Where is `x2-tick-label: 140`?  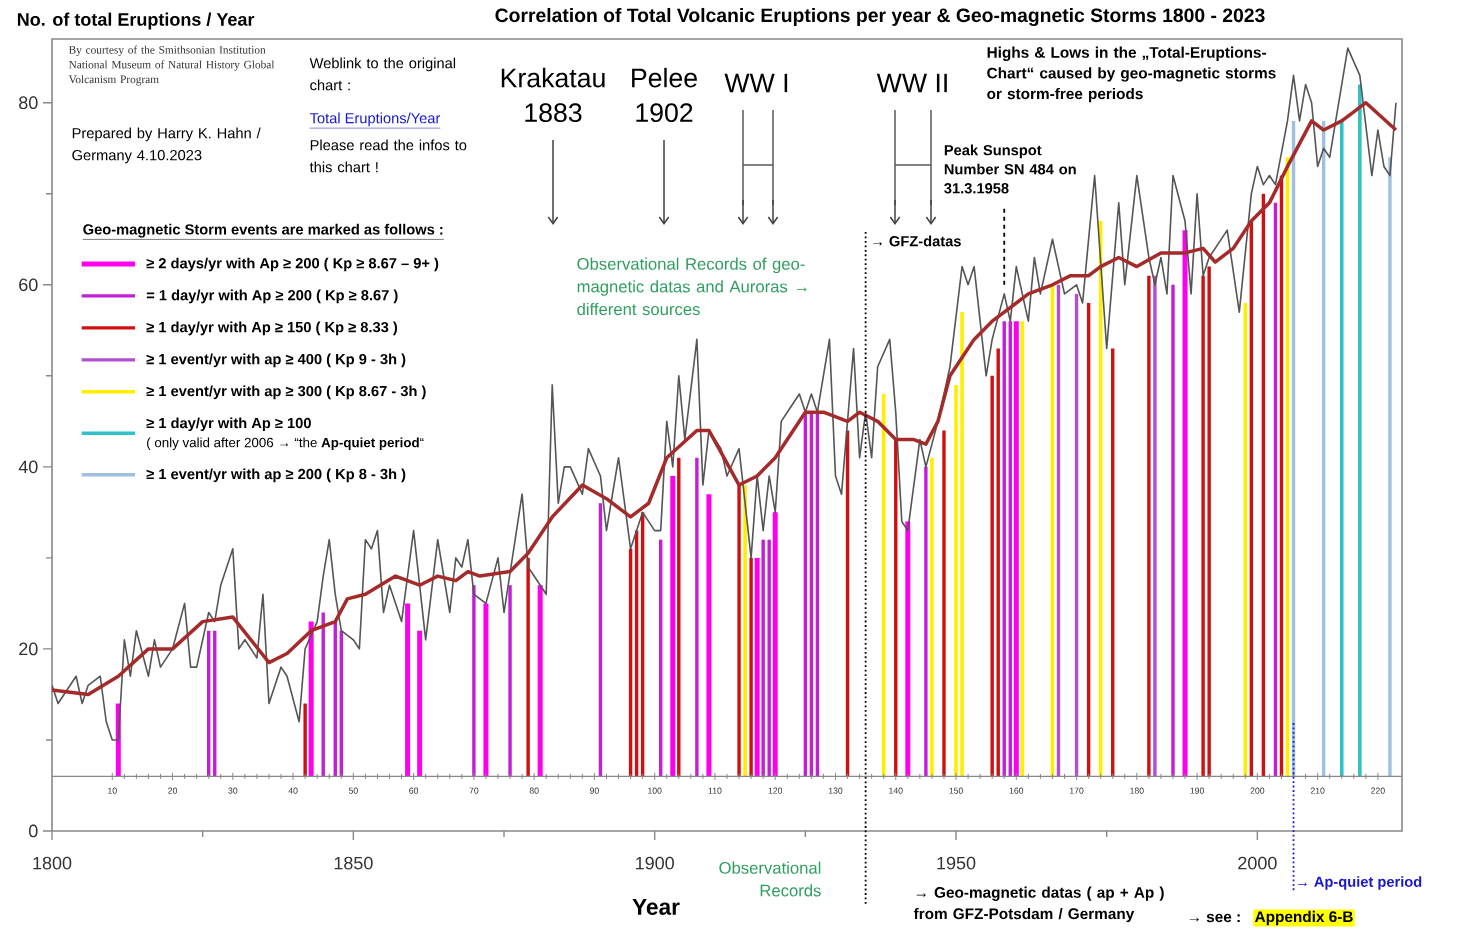 x2-tick-label: 140 is located at coordinates (896, 790).